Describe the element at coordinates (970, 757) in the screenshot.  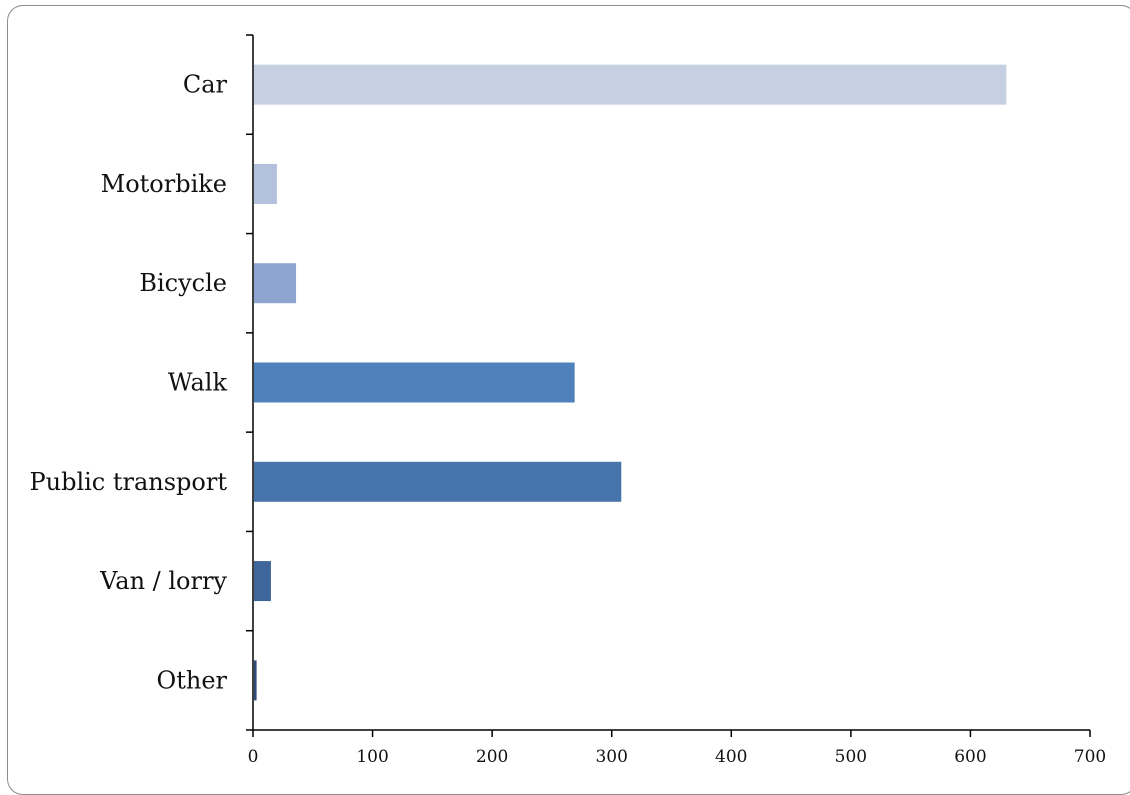
I see `x-tick-label: 600` at that location.